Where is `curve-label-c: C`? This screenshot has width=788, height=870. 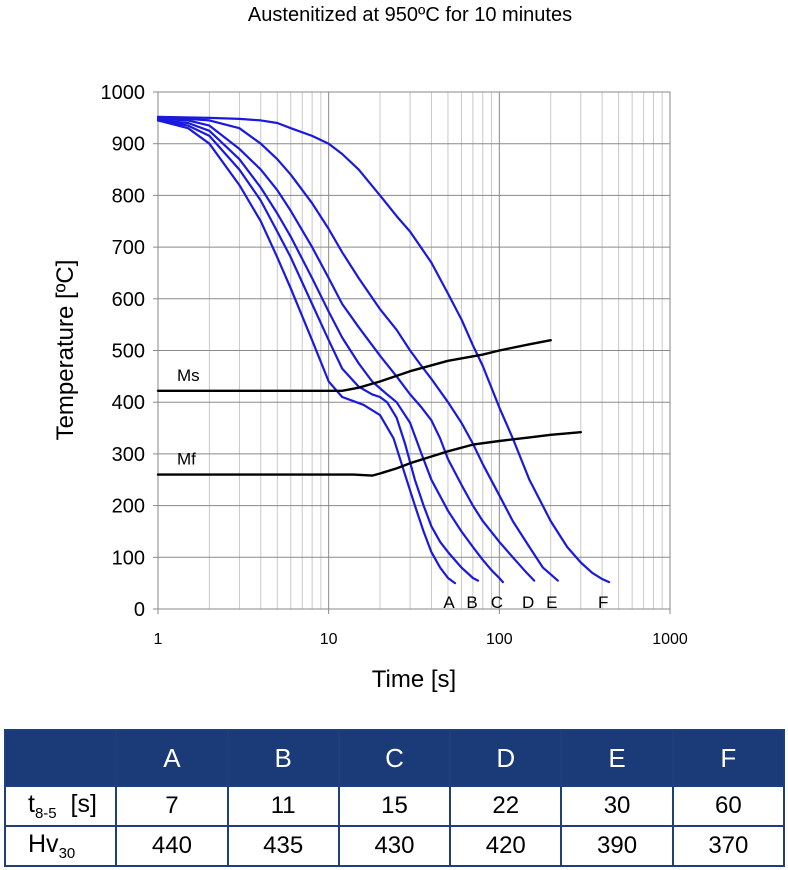
curve-label-c: C is located at coordinates (497, 602).